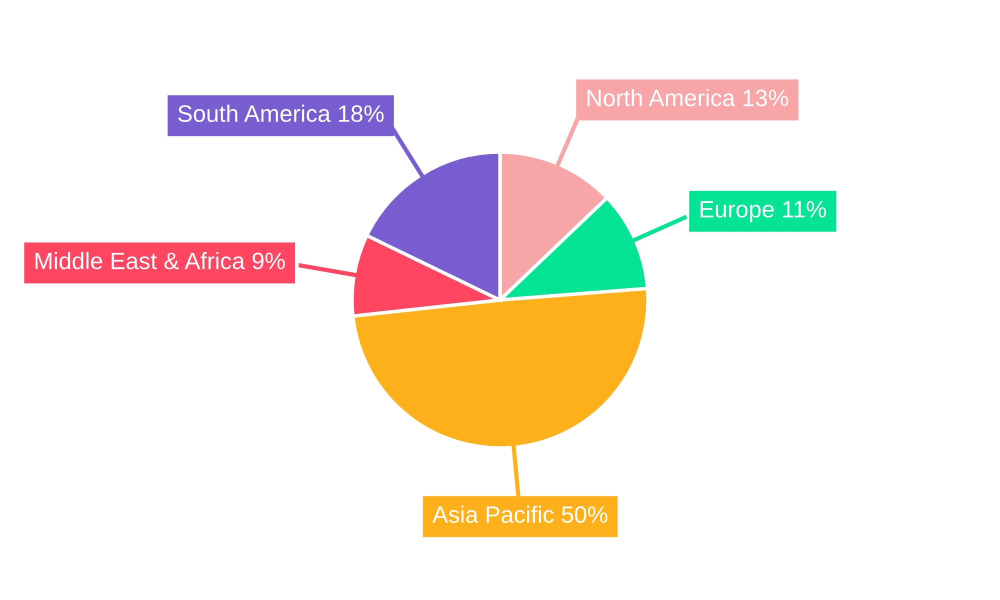  What do you see at coordinates (763, 211) in the screenshot?
I see `slice-label: Europe 11%` at bounding box center [763, 211].